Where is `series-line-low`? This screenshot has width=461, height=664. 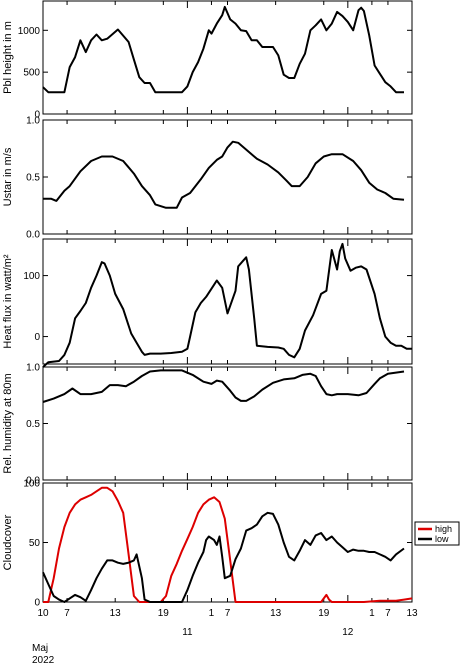
series-line-low is located at coordinates (223, 557).